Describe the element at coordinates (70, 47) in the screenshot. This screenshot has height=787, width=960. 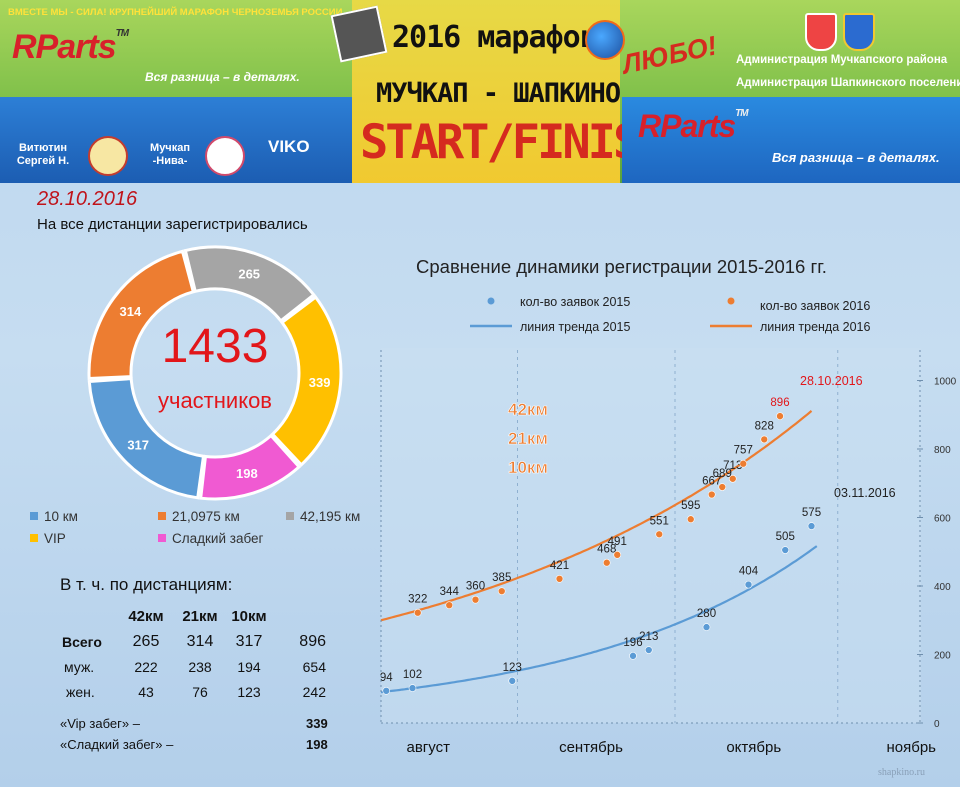
I see `rparts-logo: RPartsTM` at that location.